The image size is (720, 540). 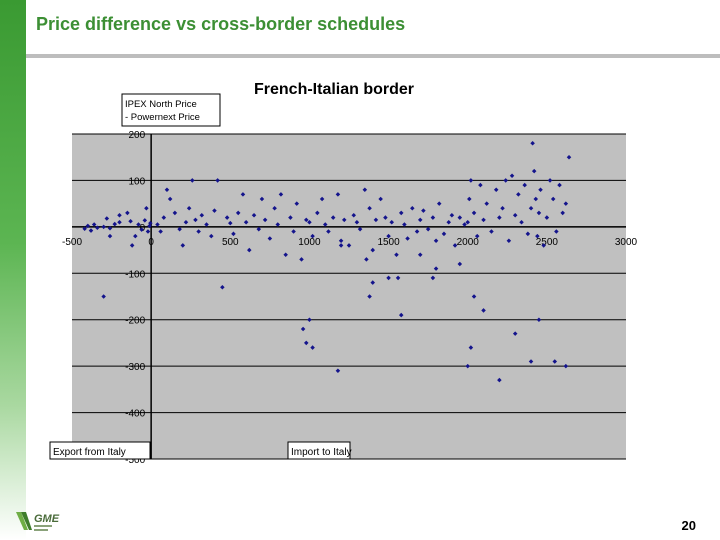 What do you see at coordinates (388, 242) in the screenshot?
I see `xtick-label: 1500` at bounding box center [388, 242].